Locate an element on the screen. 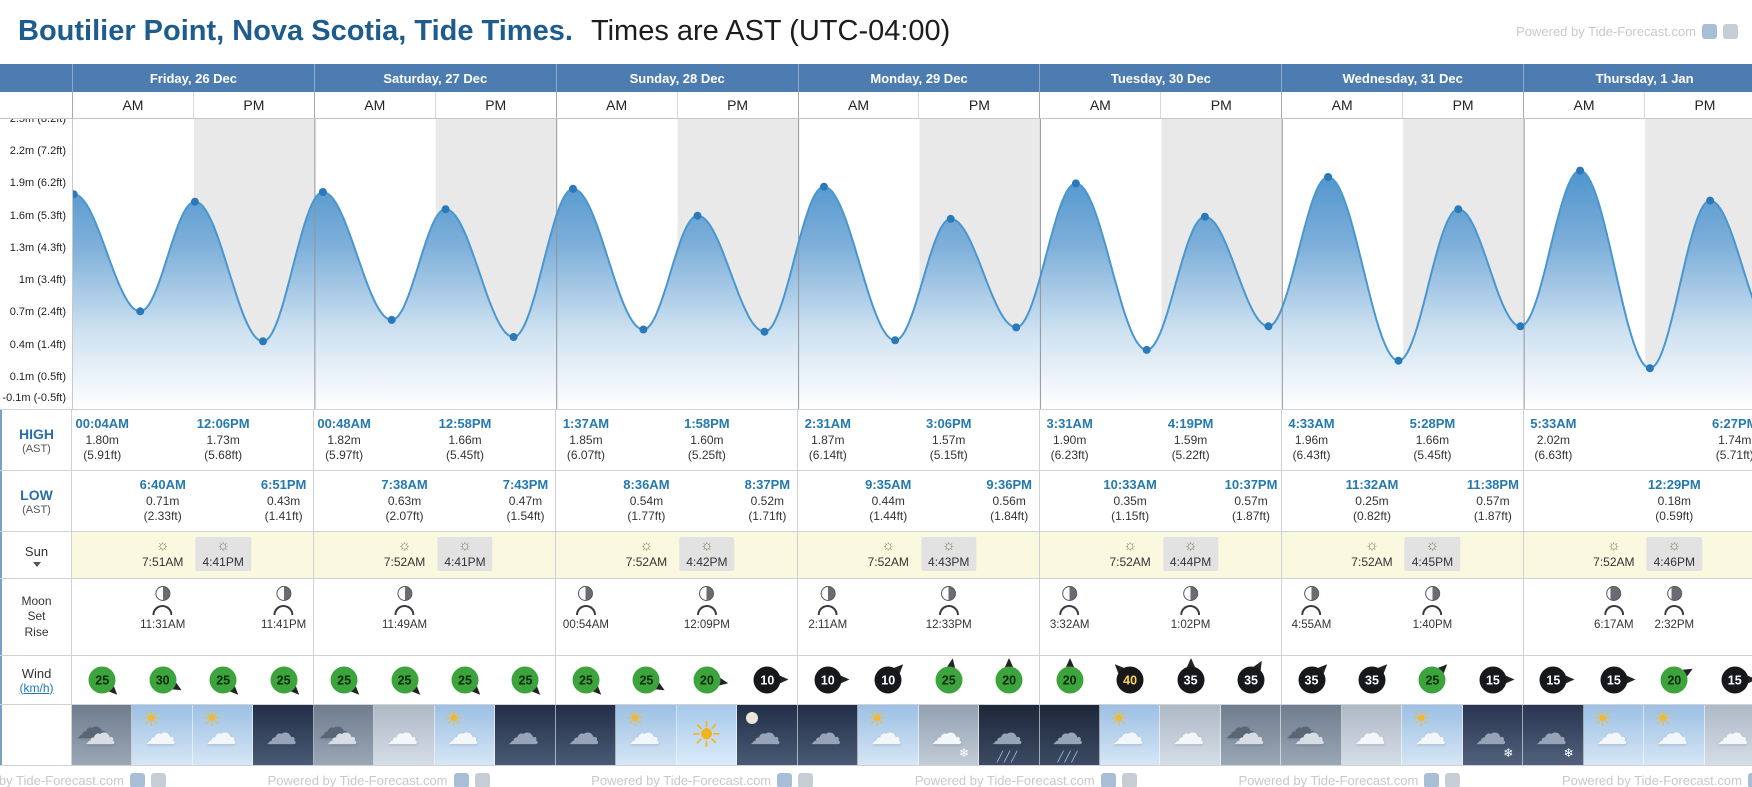  wind-badge: 15 is located at coordinates (1615, 680).